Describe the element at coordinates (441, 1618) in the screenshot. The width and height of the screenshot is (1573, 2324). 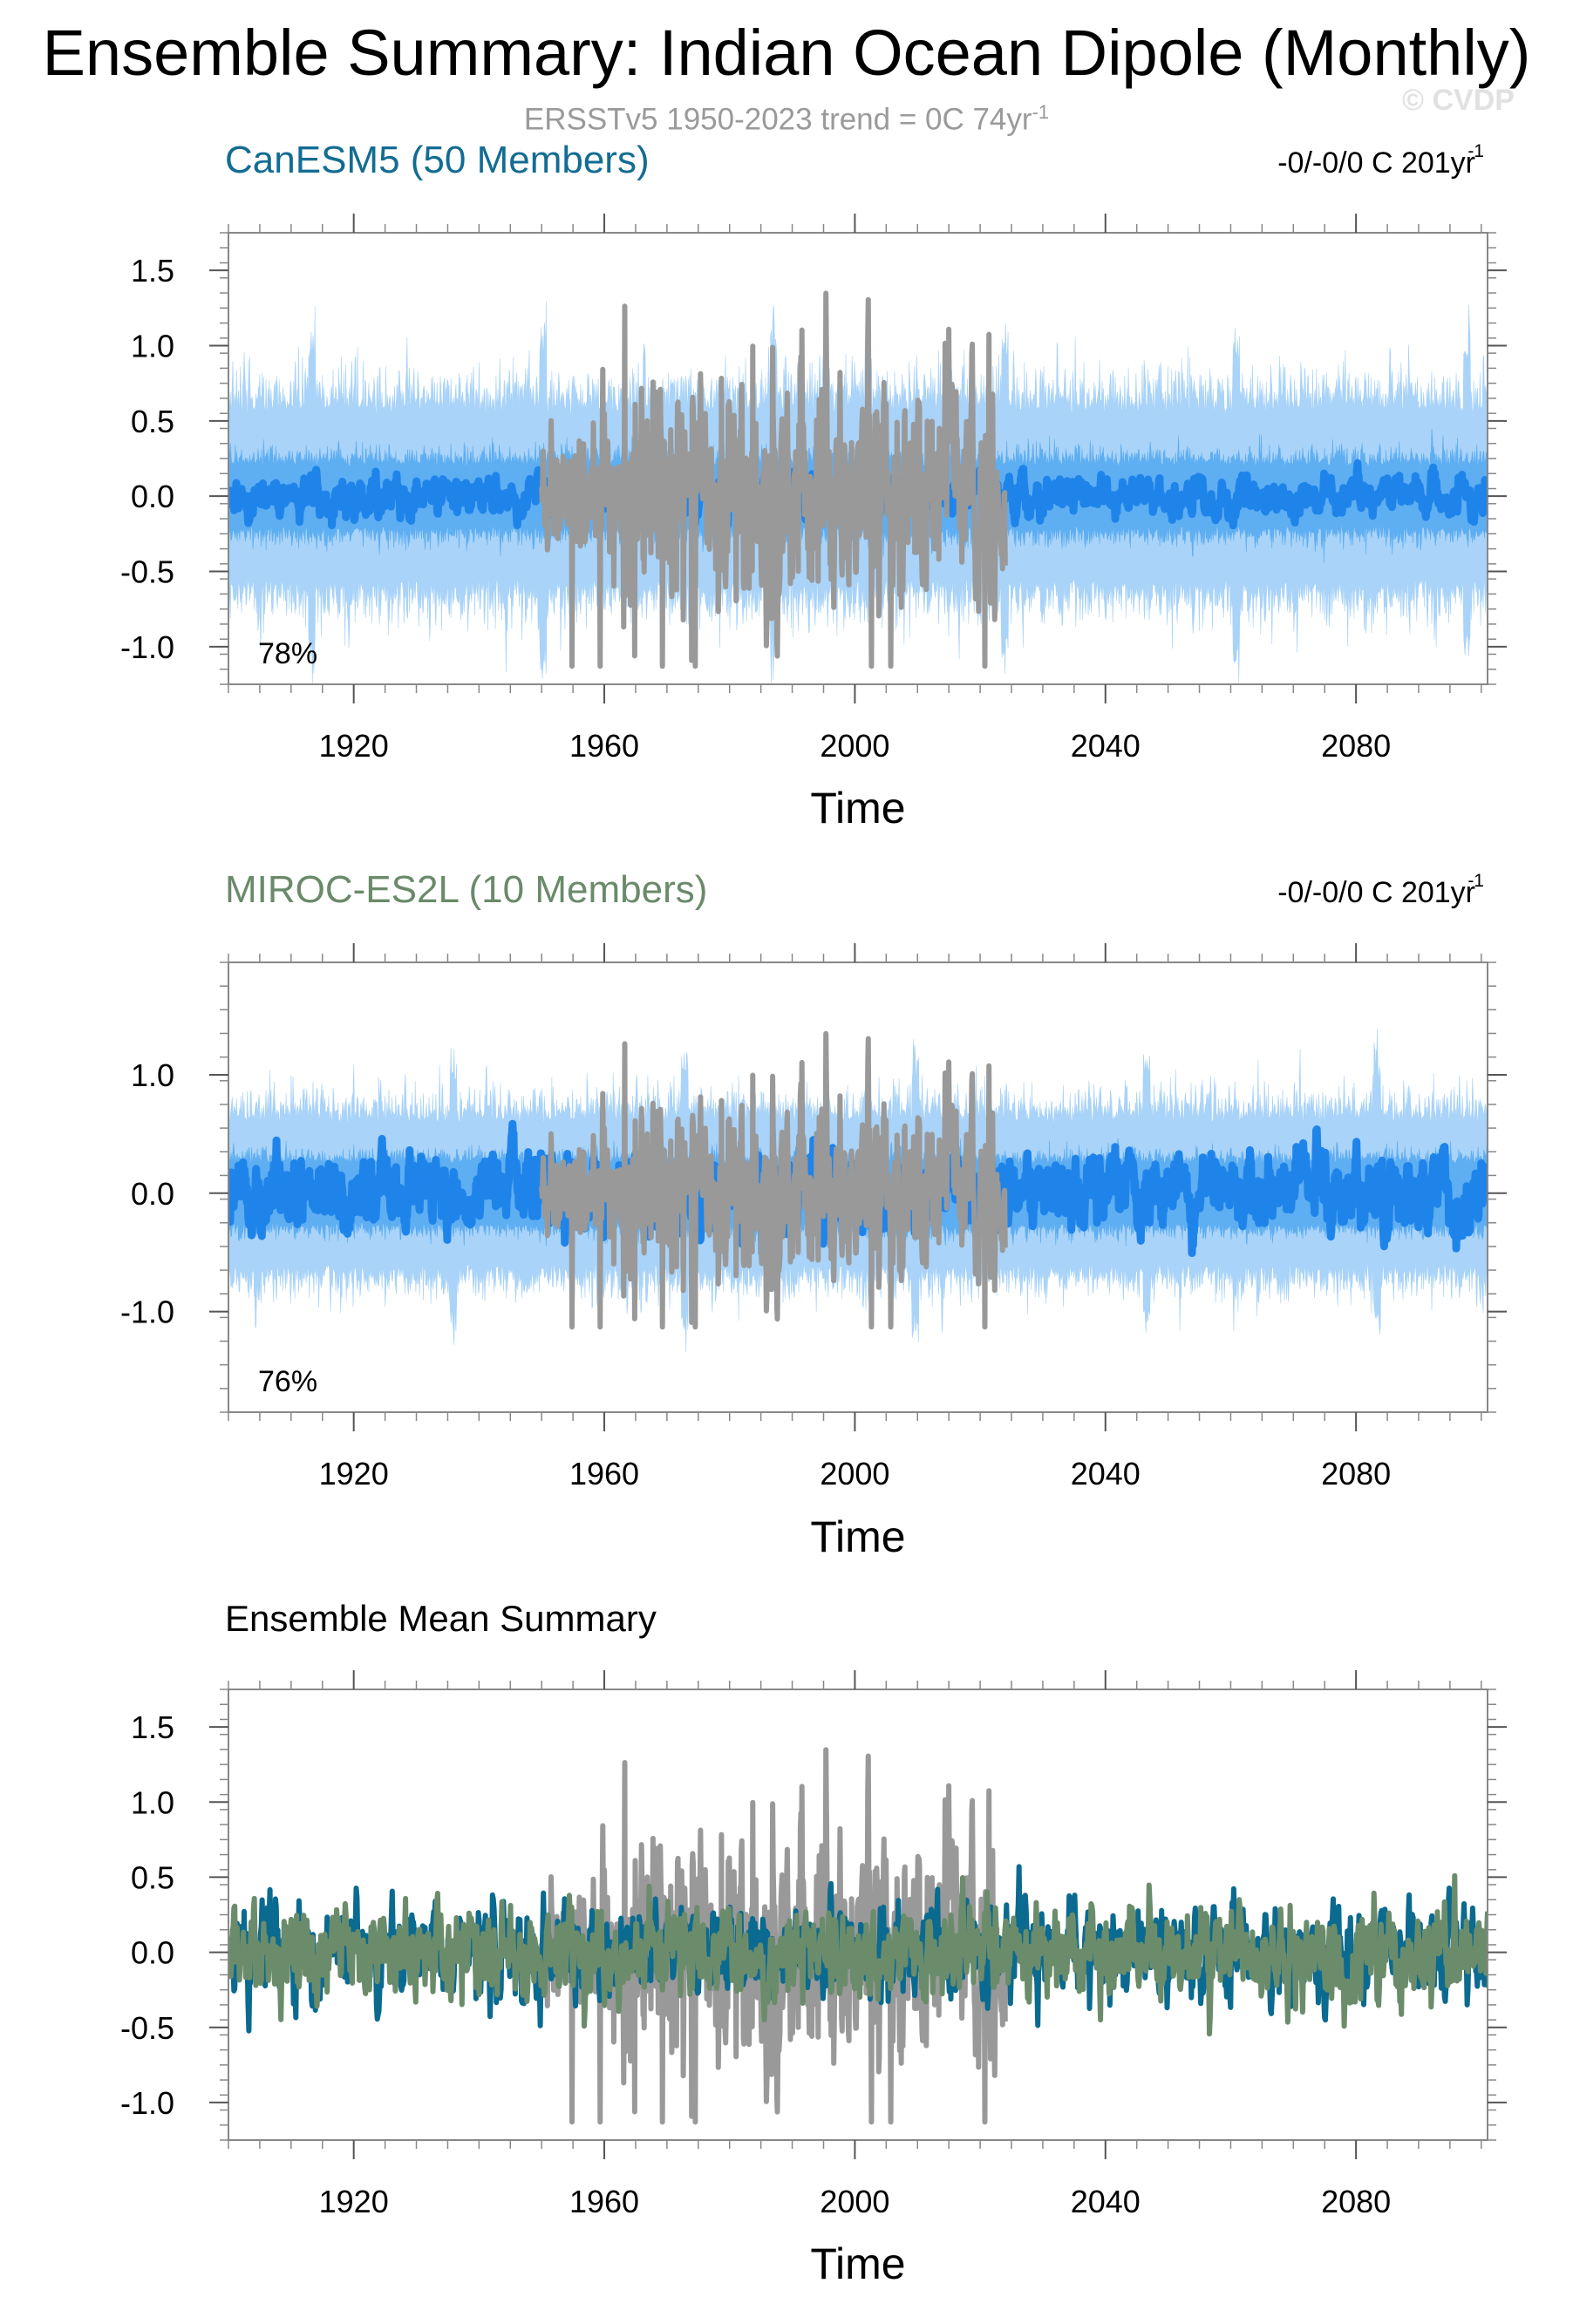
I see `chart-title: Ensemble Mean Summary` at that location.